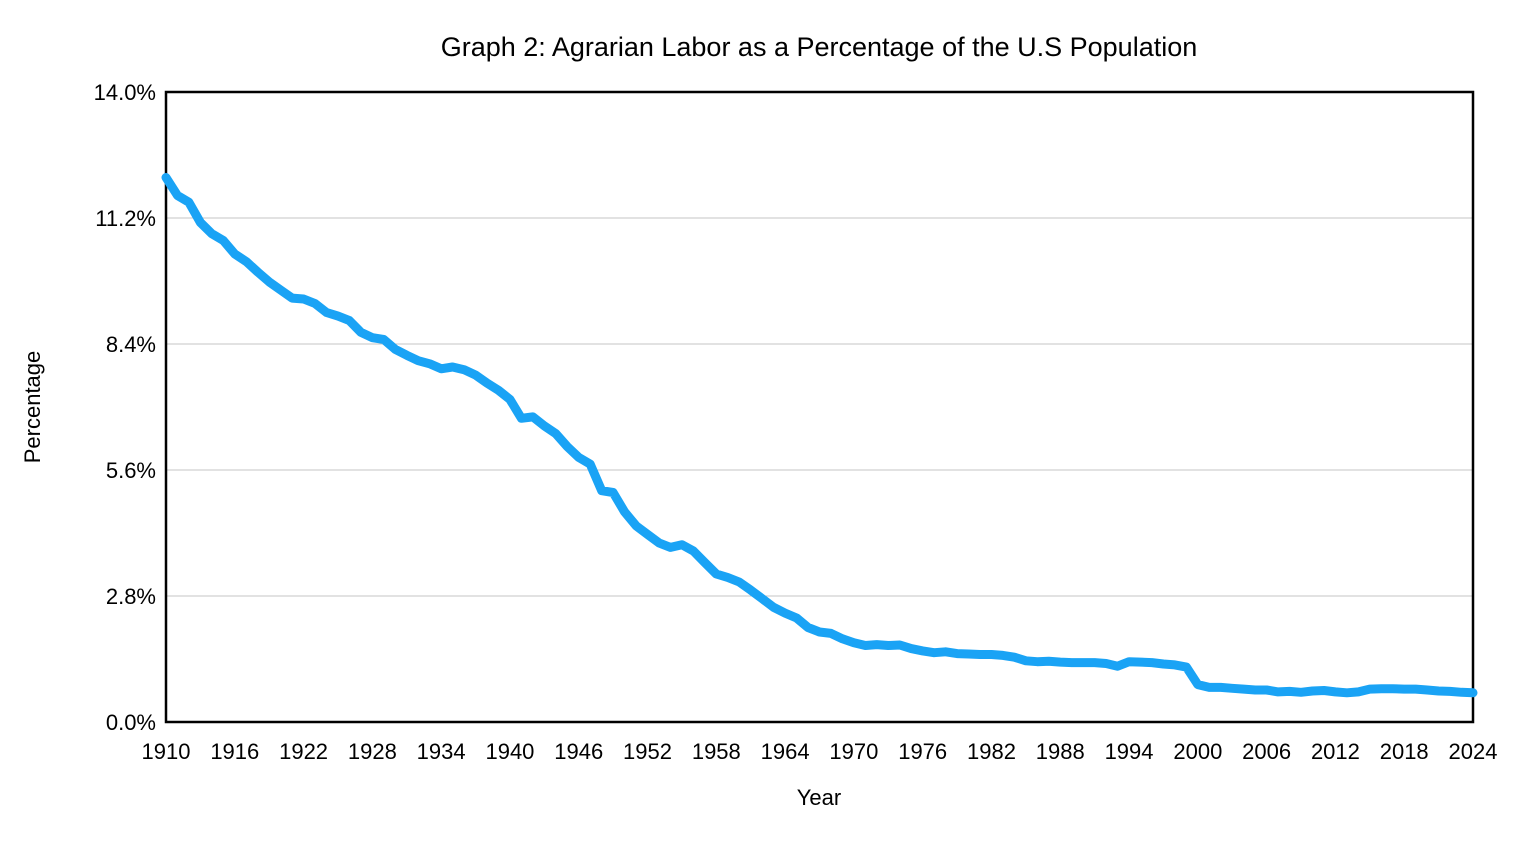 The width and height of the screenshot is (1540, 842). Describe the element at coordinates (166, 751) in the screenshot. I see `x-tick-label: 1910` at that location.